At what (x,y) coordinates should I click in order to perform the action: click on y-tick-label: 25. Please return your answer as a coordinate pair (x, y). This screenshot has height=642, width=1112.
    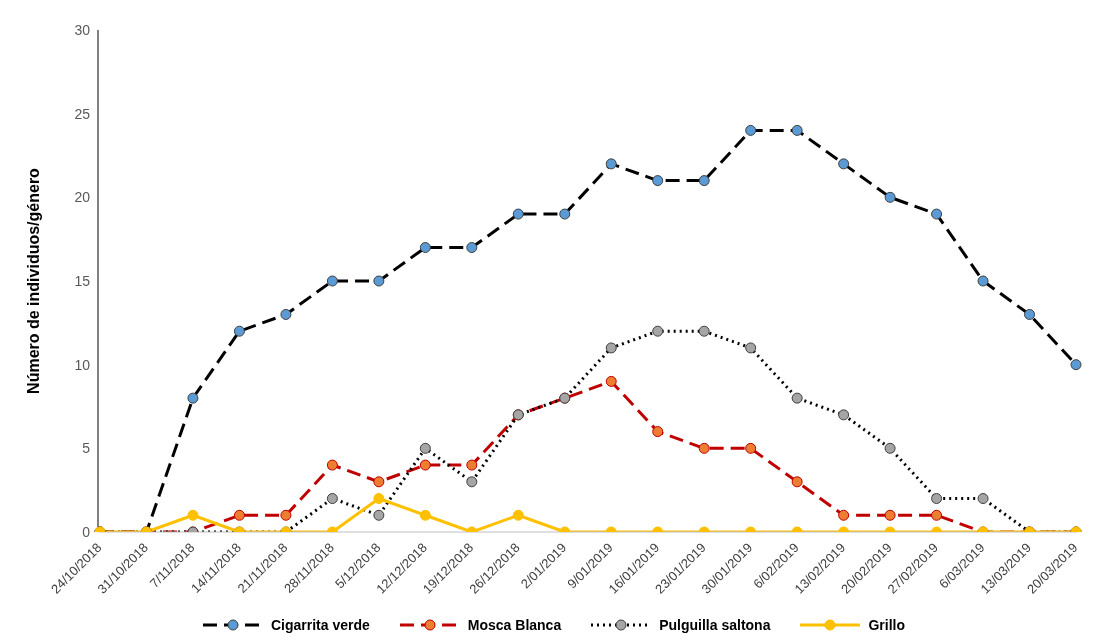
    Looking at the image, I should click on (82, 113).